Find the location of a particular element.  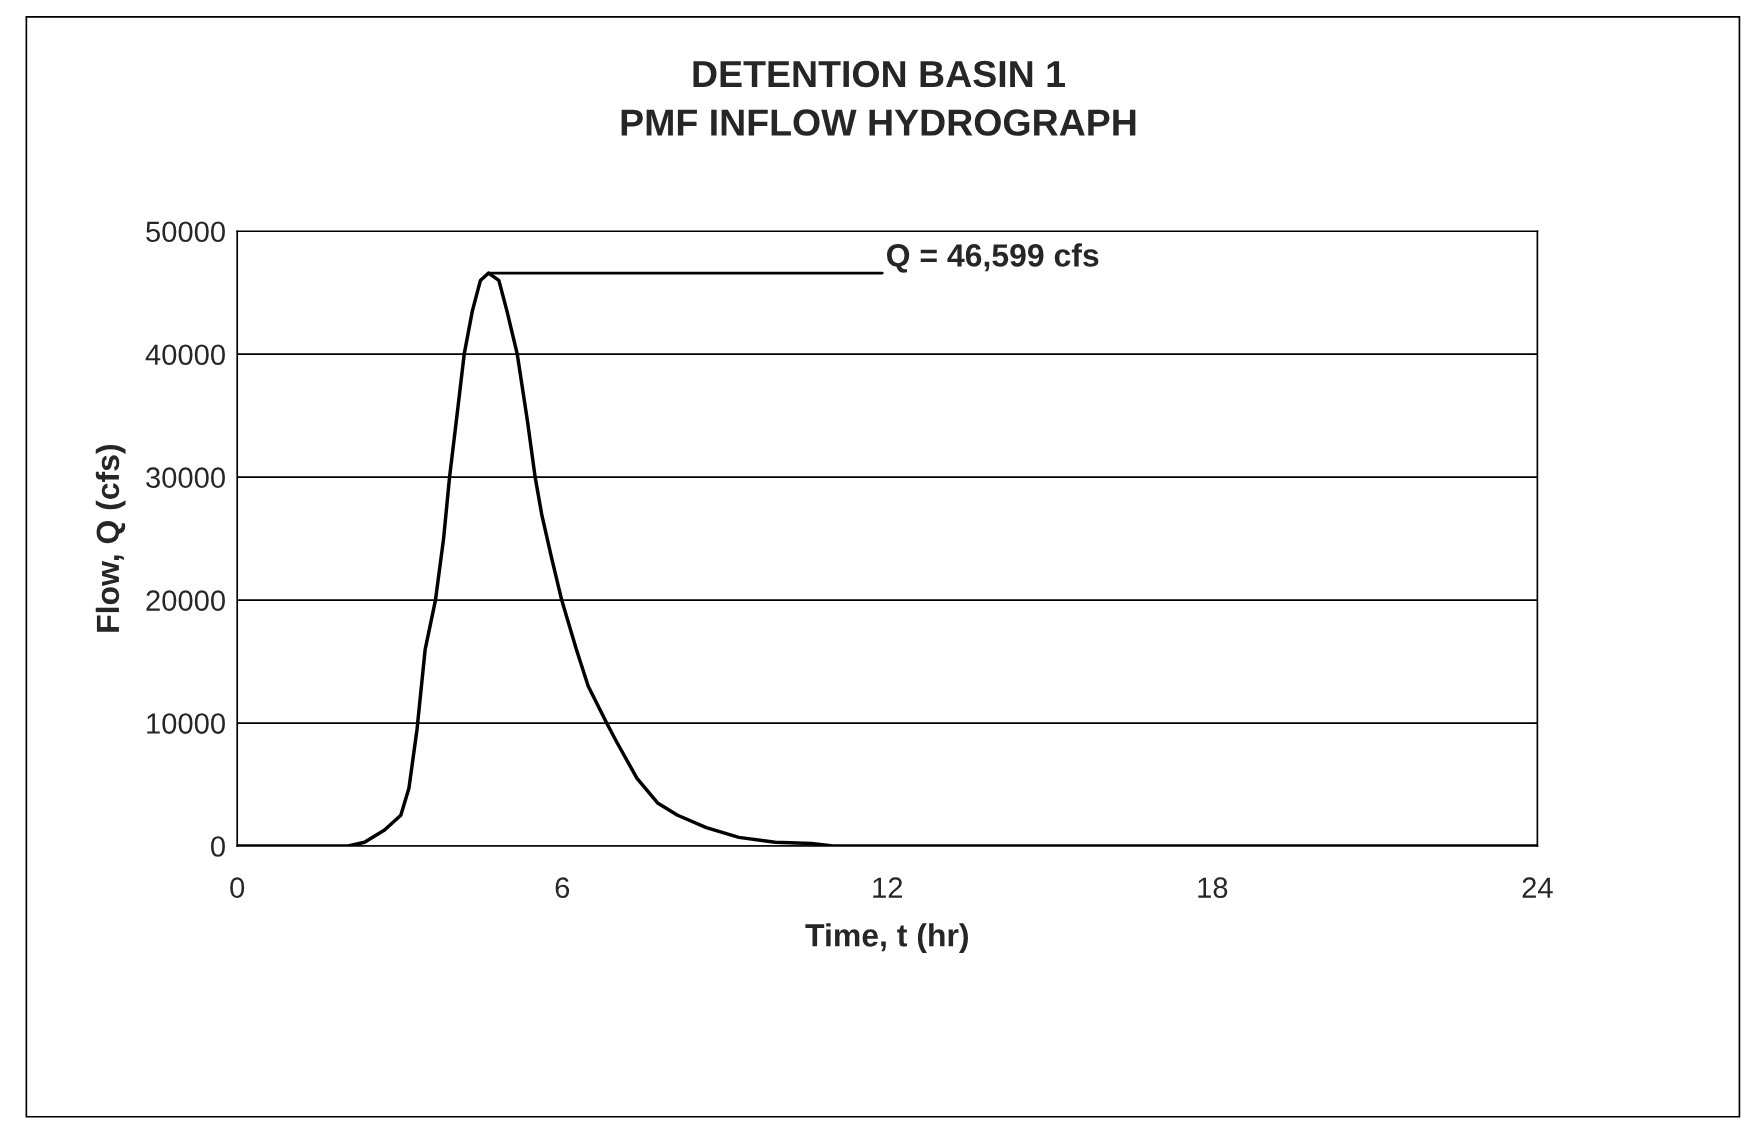

x-tick-label: 24 is located at coordinates (1537, 887).